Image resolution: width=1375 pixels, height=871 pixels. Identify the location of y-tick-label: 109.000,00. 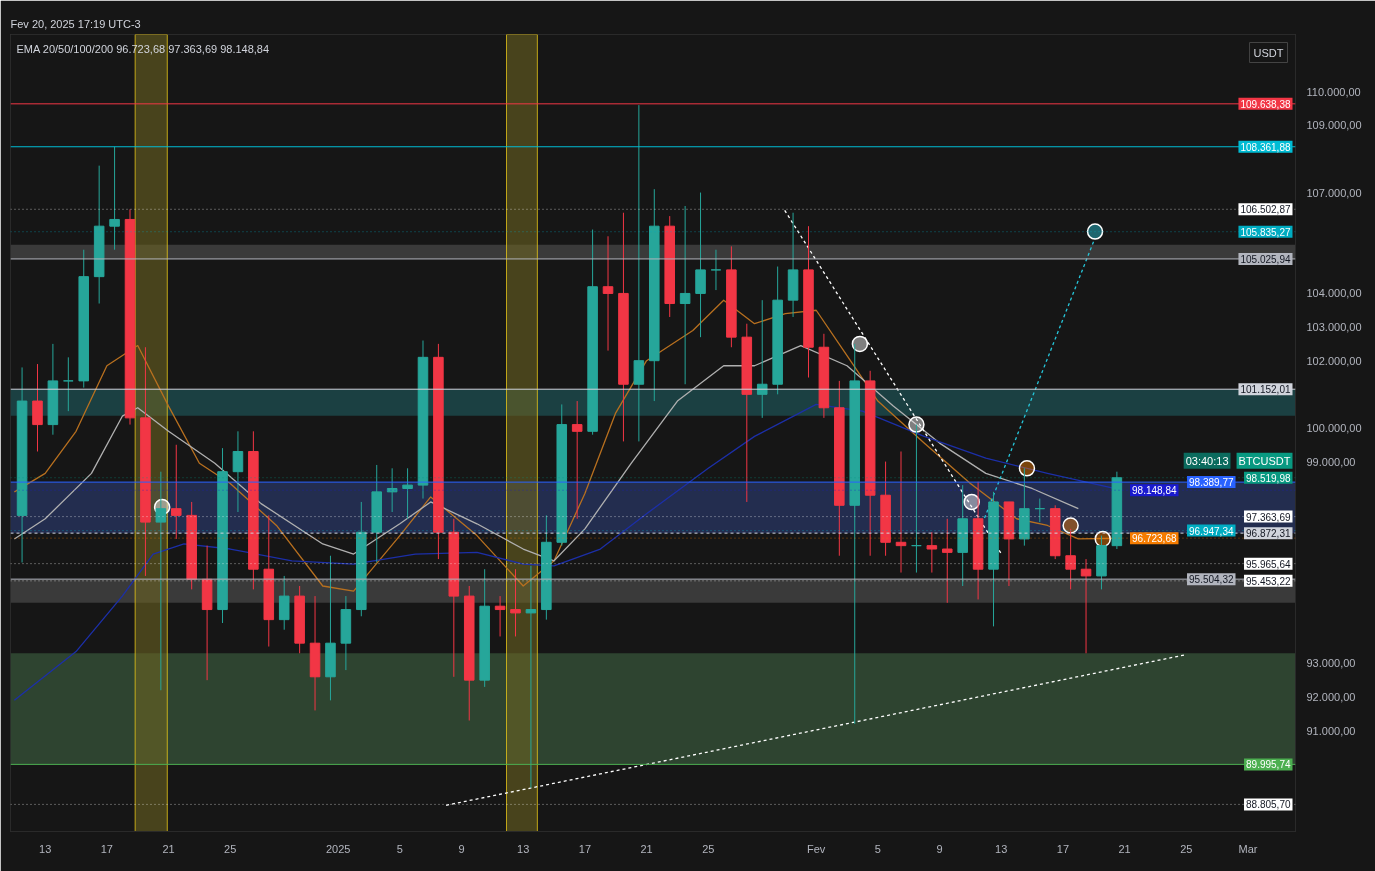
(1334, 125).